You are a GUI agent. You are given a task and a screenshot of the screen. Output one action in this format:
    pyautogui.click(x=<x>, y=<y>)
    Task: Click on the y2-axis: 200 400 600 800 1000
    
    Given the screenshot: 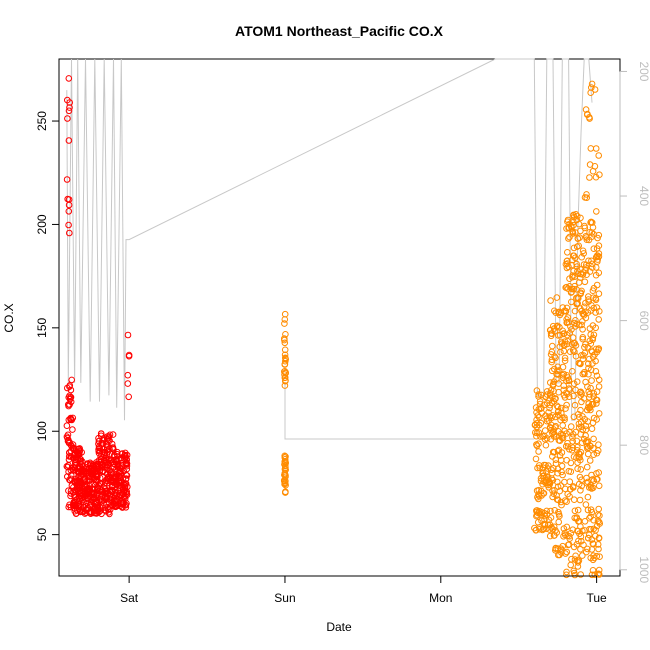 What is the action you would take?
    pyautogui.click(x=634, y=322)
    